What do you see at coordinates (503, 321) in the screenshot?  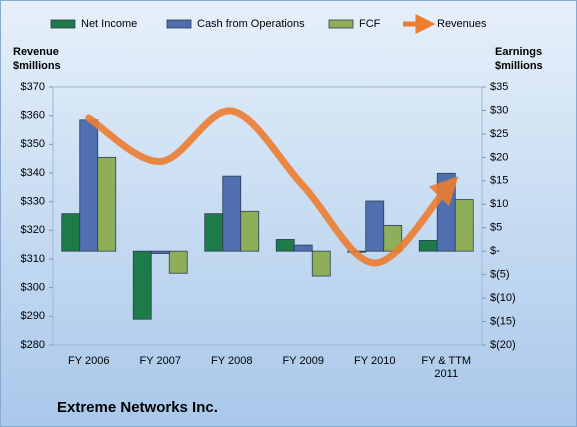 I see `y2-tick-label: $(15)` at bounding box center [503, 321].